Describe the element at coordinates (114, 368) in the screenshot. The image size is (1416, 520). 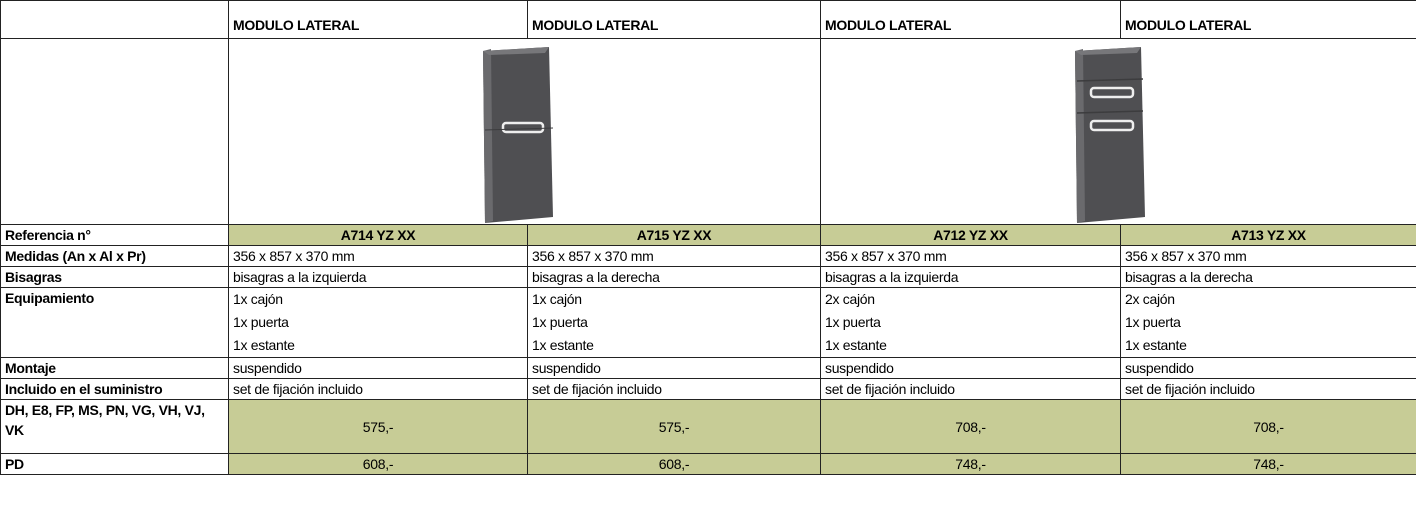
I see `row-label: Montaje` at that location.